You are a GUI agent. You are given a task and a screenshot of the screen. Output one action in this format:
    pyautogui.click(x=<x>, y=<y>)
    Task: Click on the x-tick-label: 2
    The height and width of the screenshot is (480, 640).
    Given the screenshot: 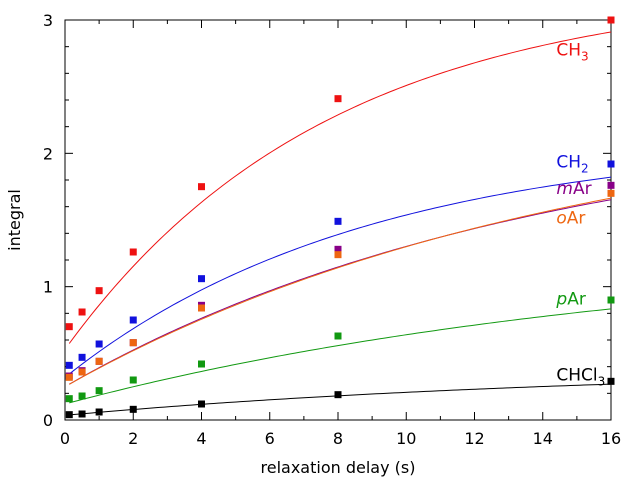 What is the action you would take?
    pyautogui.click(x=133, y=438)
    